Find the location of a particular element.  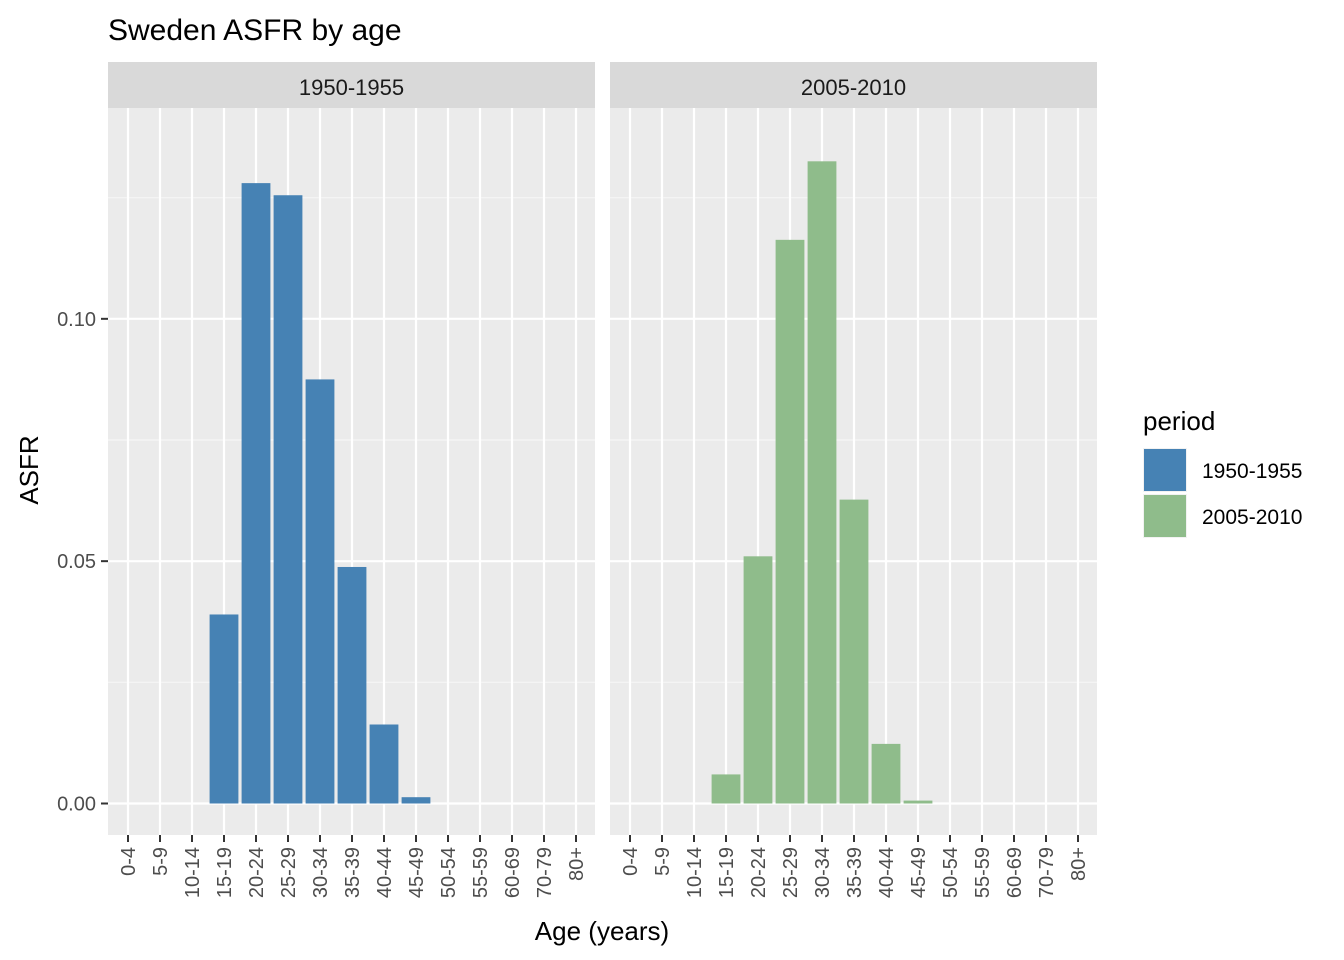

facet-strip-label: 1950-1955 is located at coordinates (351, 87).